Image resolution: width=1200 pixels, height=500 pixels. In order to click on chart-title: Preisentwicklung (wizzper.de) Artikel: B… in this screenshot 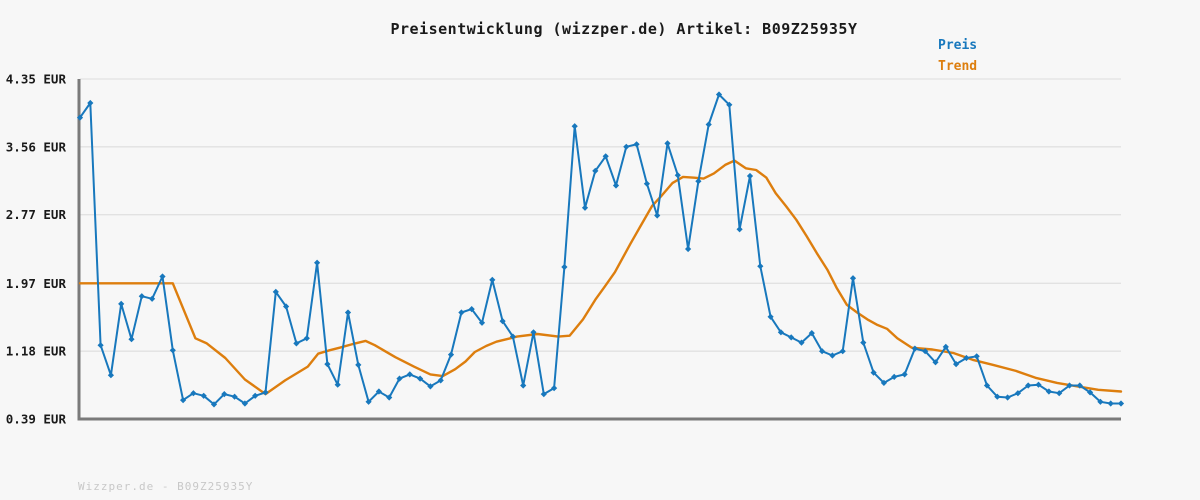, I will do `click(624, 29)`.